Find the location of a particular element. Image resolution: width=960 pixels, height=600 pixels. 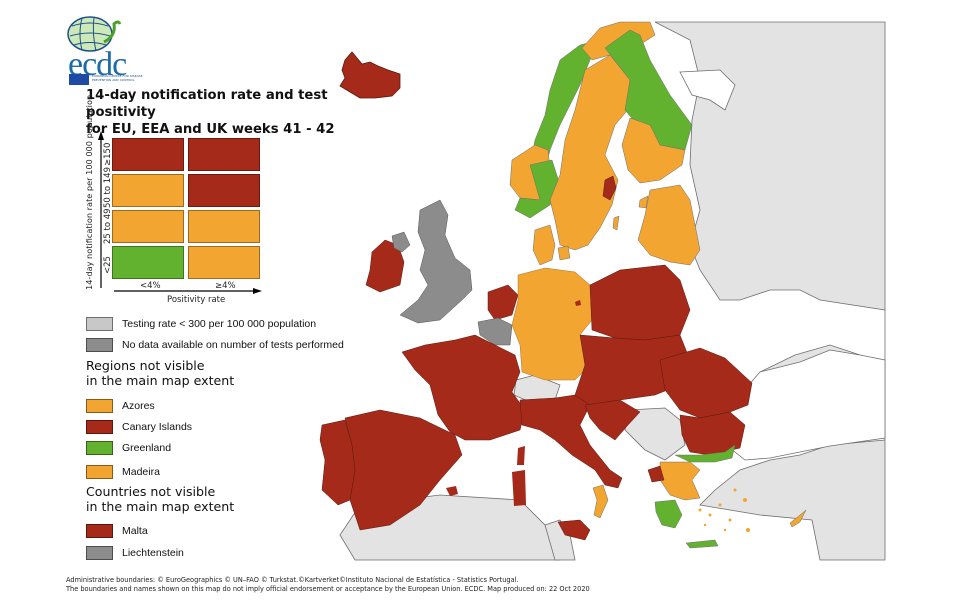

region-belgium is located at coordinates (495, 331).